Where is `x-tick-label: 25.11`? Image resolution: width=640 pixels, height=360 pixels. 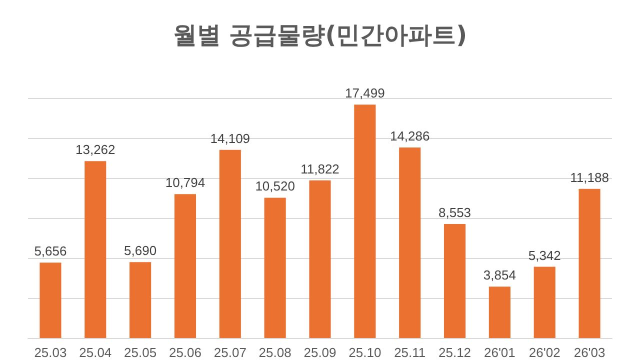 x-tick-label: 25.11 is located at coordinates (410, 352).